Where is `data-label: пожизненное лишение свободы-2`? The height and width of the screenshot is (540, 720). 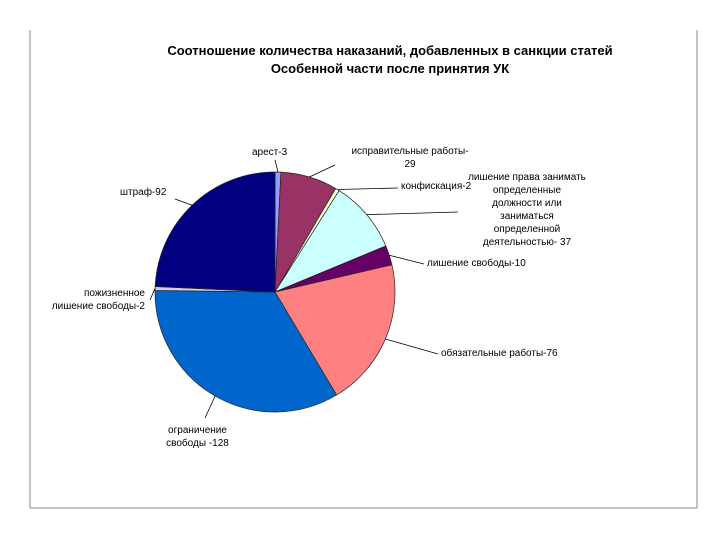
data-label: пожизненное лишение свободы-2 is located at coordinates (98, 300).